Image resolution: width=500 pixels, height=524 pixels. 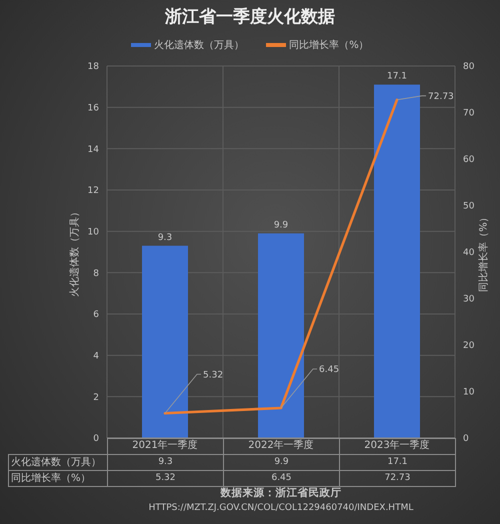 What do you see at coordinates (469, 346) in the screenshot?
I see `y2-tick-label: 20` at bounding box center [469, 346].